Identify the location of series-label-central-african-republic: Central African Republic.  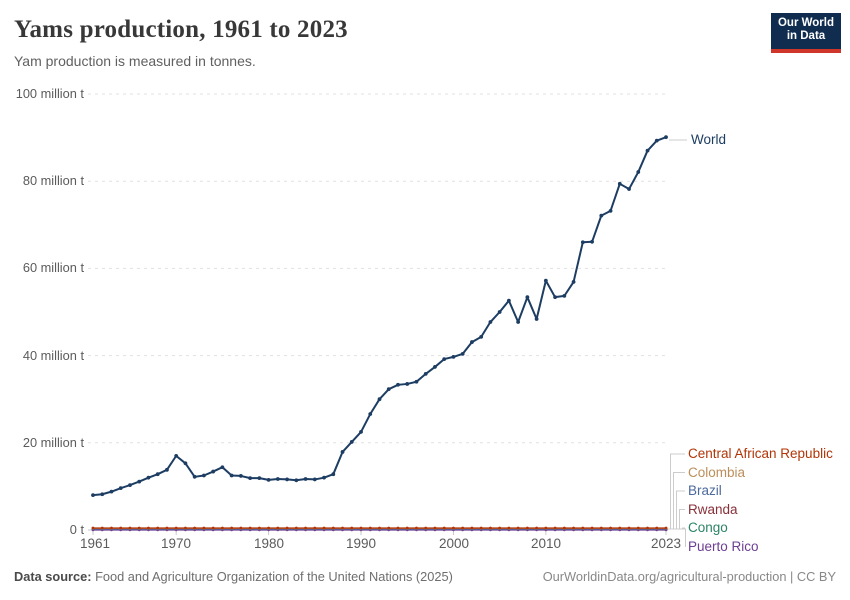
(760, 453).